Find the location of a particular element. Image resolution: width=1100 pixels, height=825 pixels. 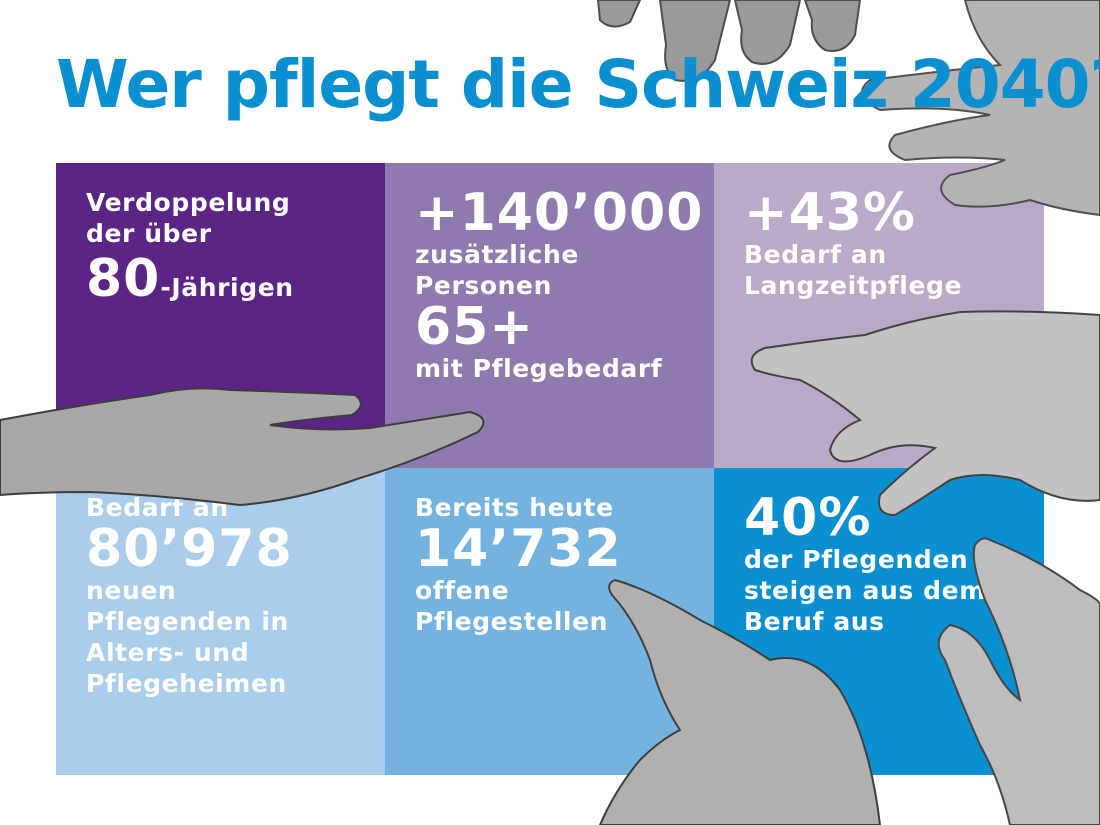

tile-new-carers-line4: Alters- und is located at coordinates (168, 652).